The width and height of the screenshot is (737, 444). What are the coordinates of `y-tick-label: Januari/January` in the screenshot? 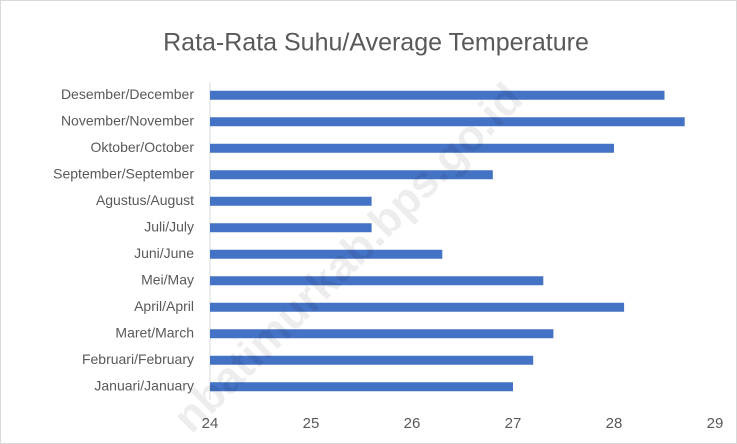 It's located at (144, 385).